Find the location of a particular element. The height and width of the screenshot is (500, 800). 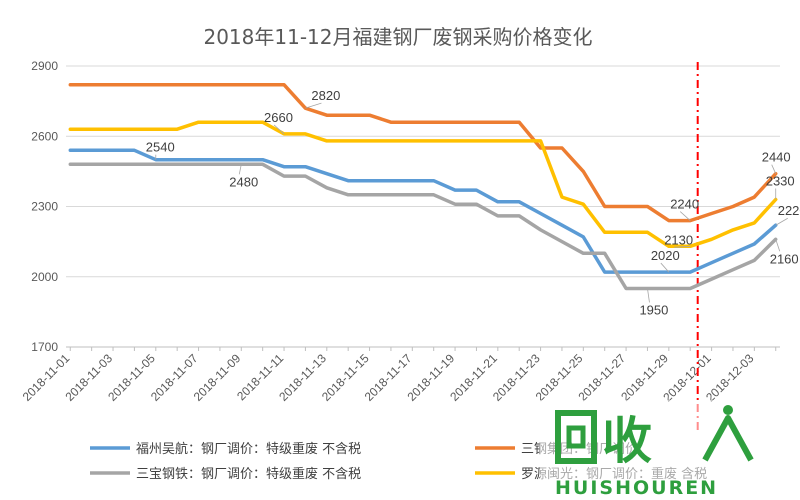

legend-label: 福州吴航：钢厂调价：特级重废 不含税 is located at coordinates (248, 449).